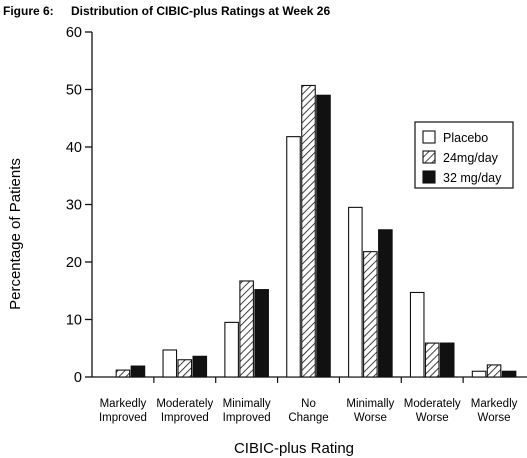 The width and height of the screenshot is (527, 458). I want to click on x-axis-title: CIBIC-plus Rating, so click(294, 448).